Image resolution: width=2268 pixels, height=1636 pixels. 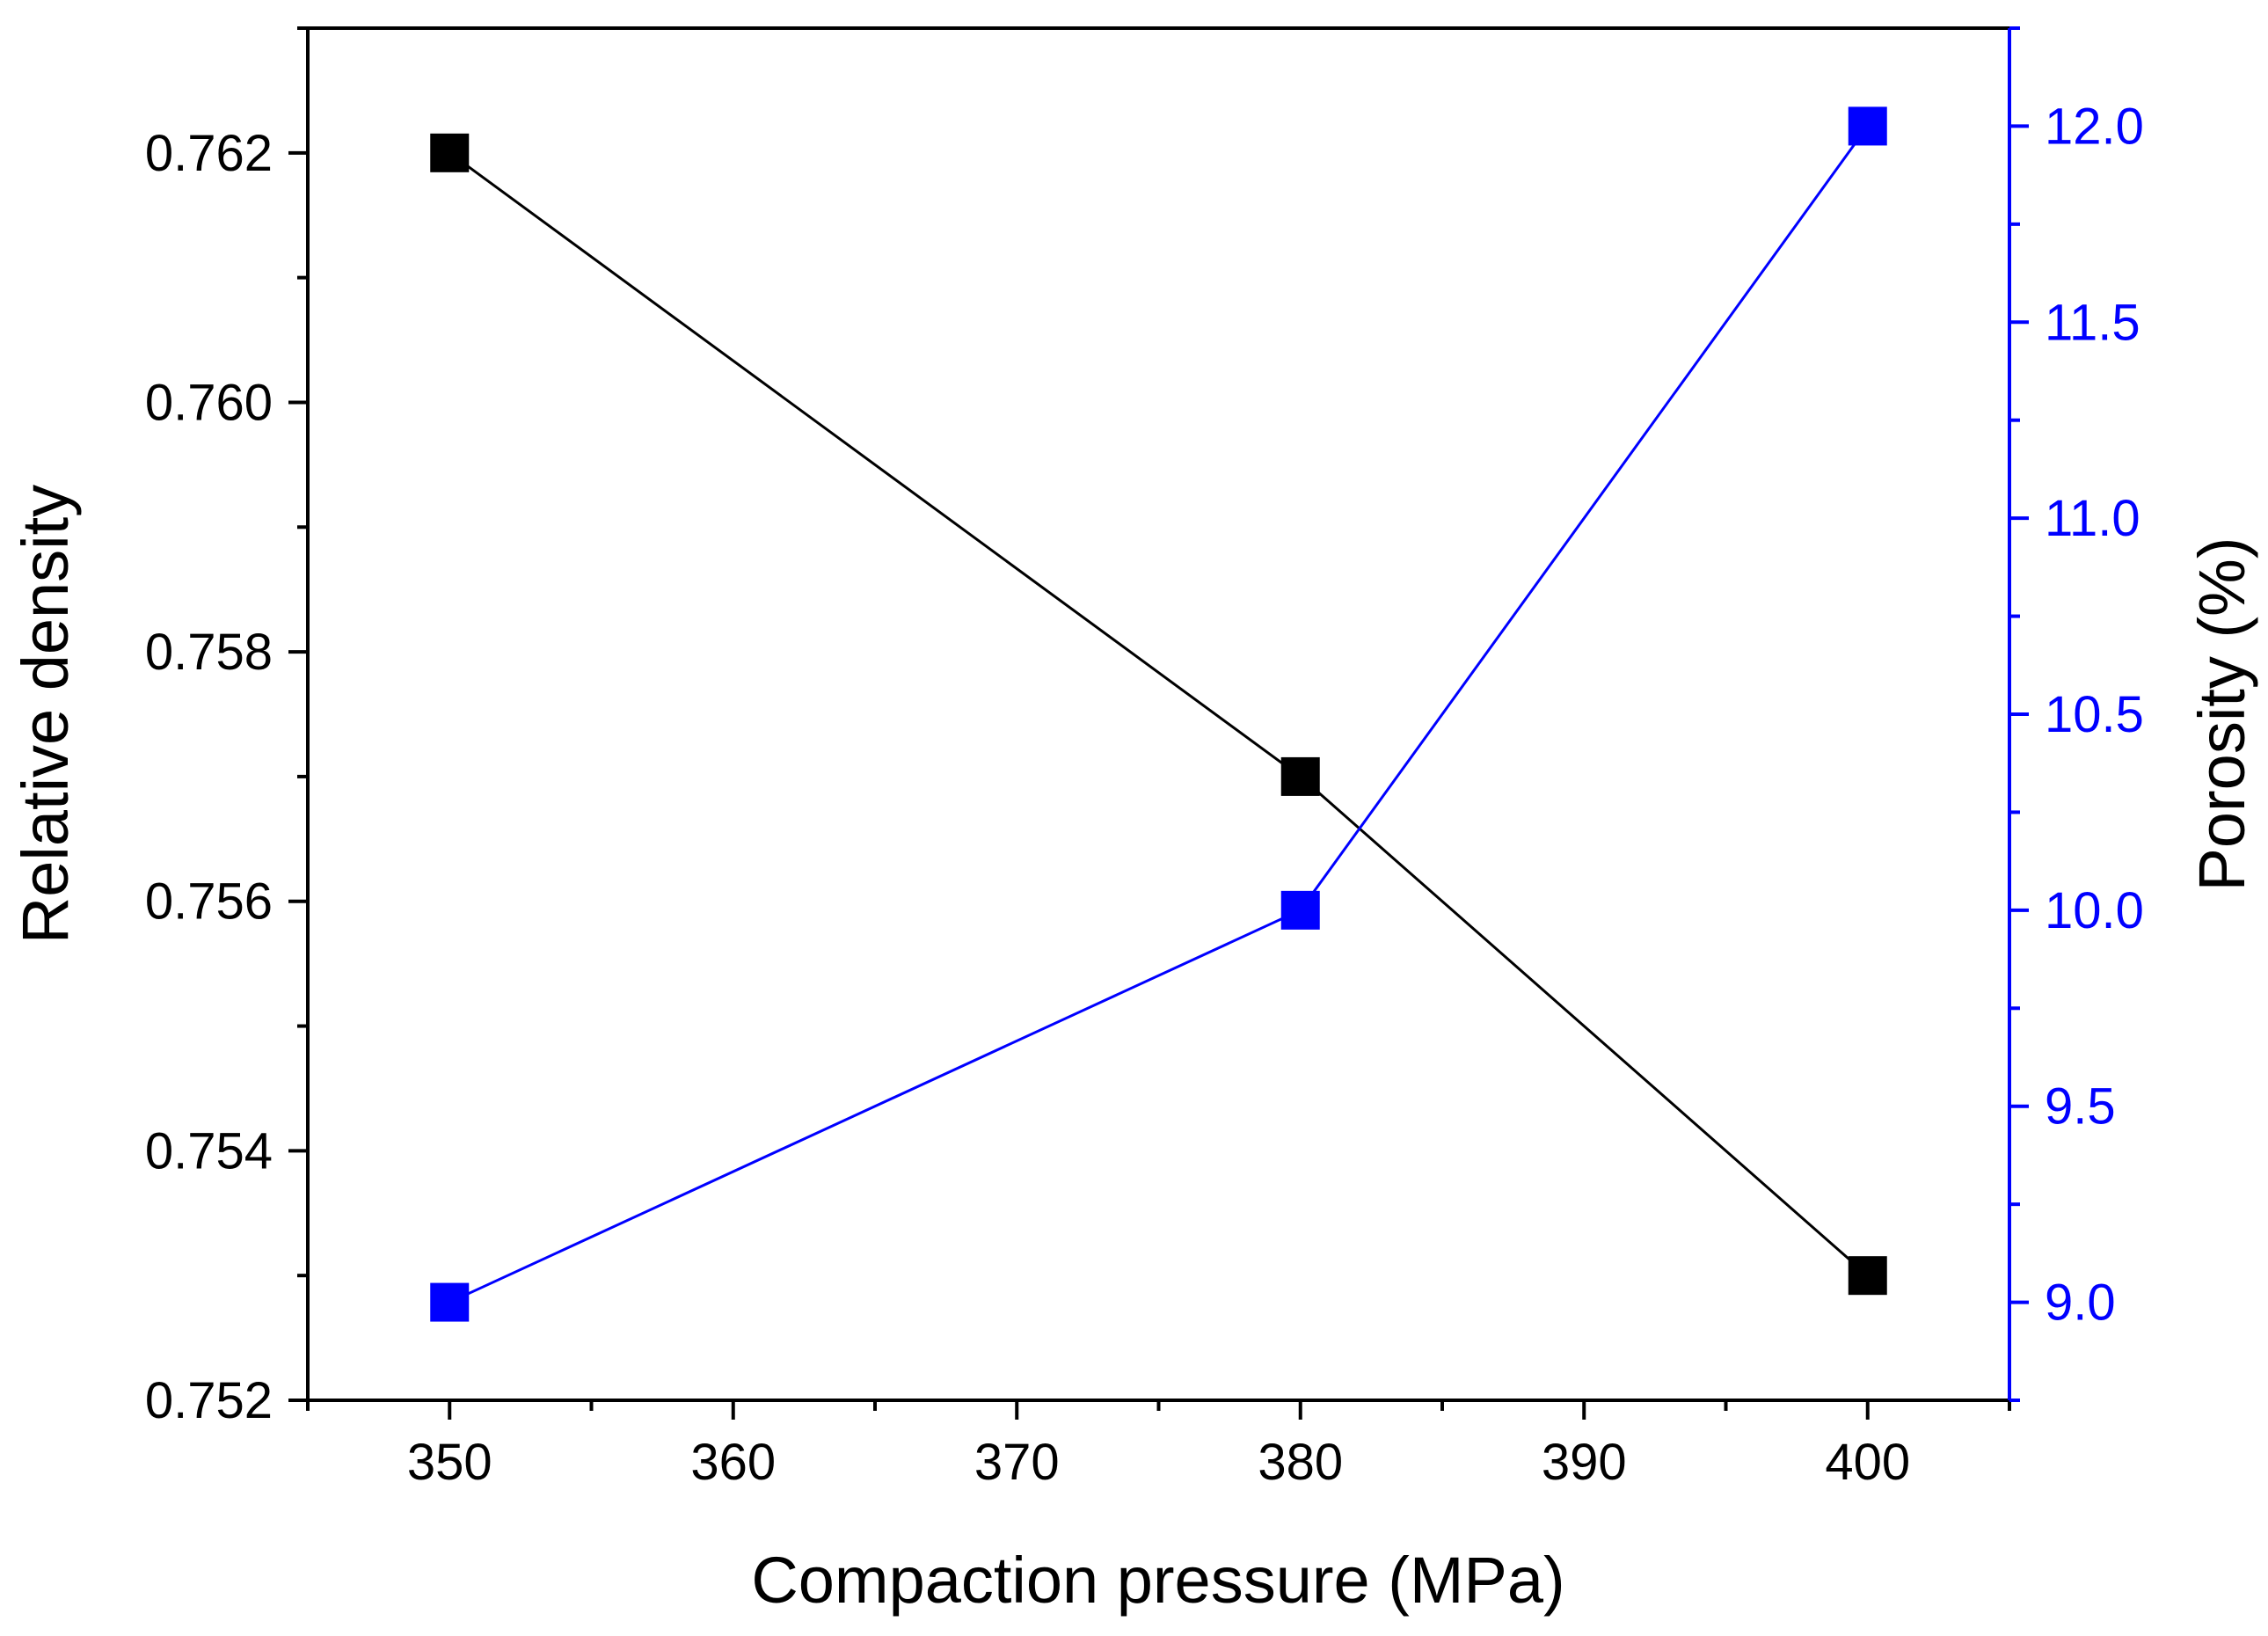 I want to click on right-y-axis-ticks: 9.0 9.5 10.0 10.5 11.0 11.5 12.0, so click(x=2076, y=714).